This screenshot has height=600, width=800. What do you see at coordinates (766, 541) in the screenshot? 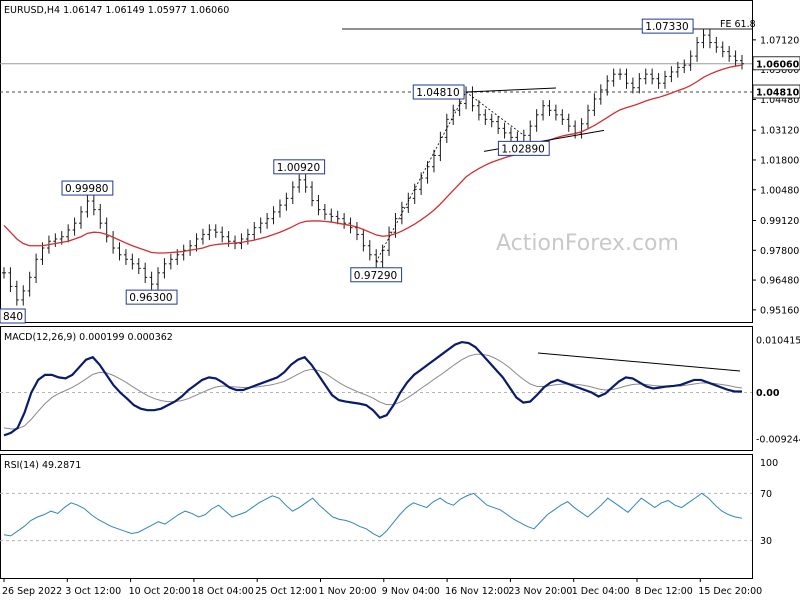
I see `rsi-y-tick-label: 30` at bounding box center [766, 541].